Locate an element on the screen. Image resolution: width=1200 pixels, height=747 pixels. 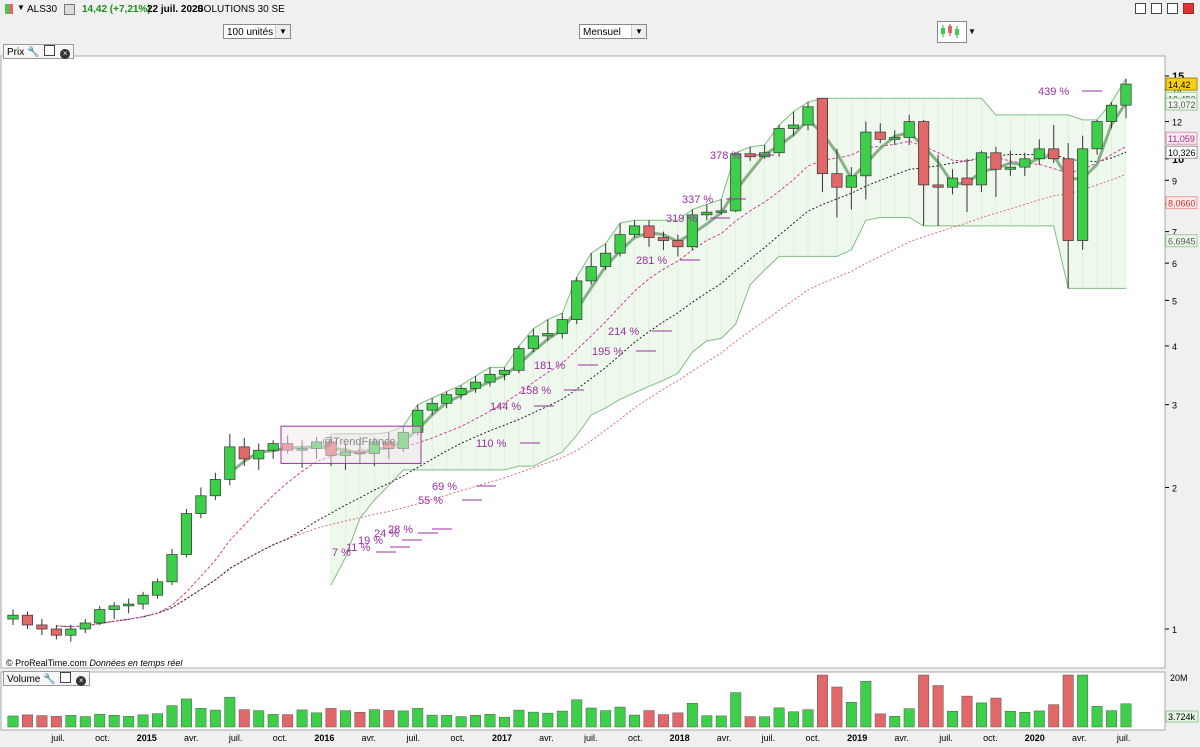
ticker-dropdown-icon: ▼ is located at coordinates (21, 7).